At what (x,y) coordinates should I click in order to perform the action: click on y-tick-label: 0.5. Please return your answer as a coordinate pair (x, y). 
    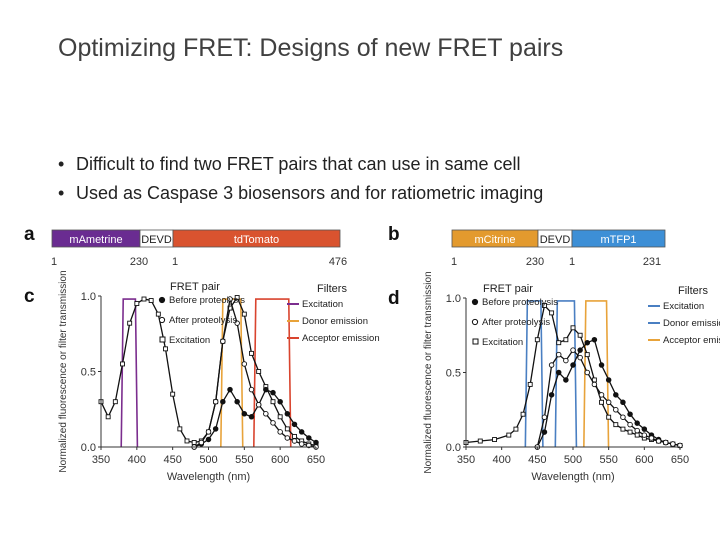
    Looking at the image, I should click on (88, 373).